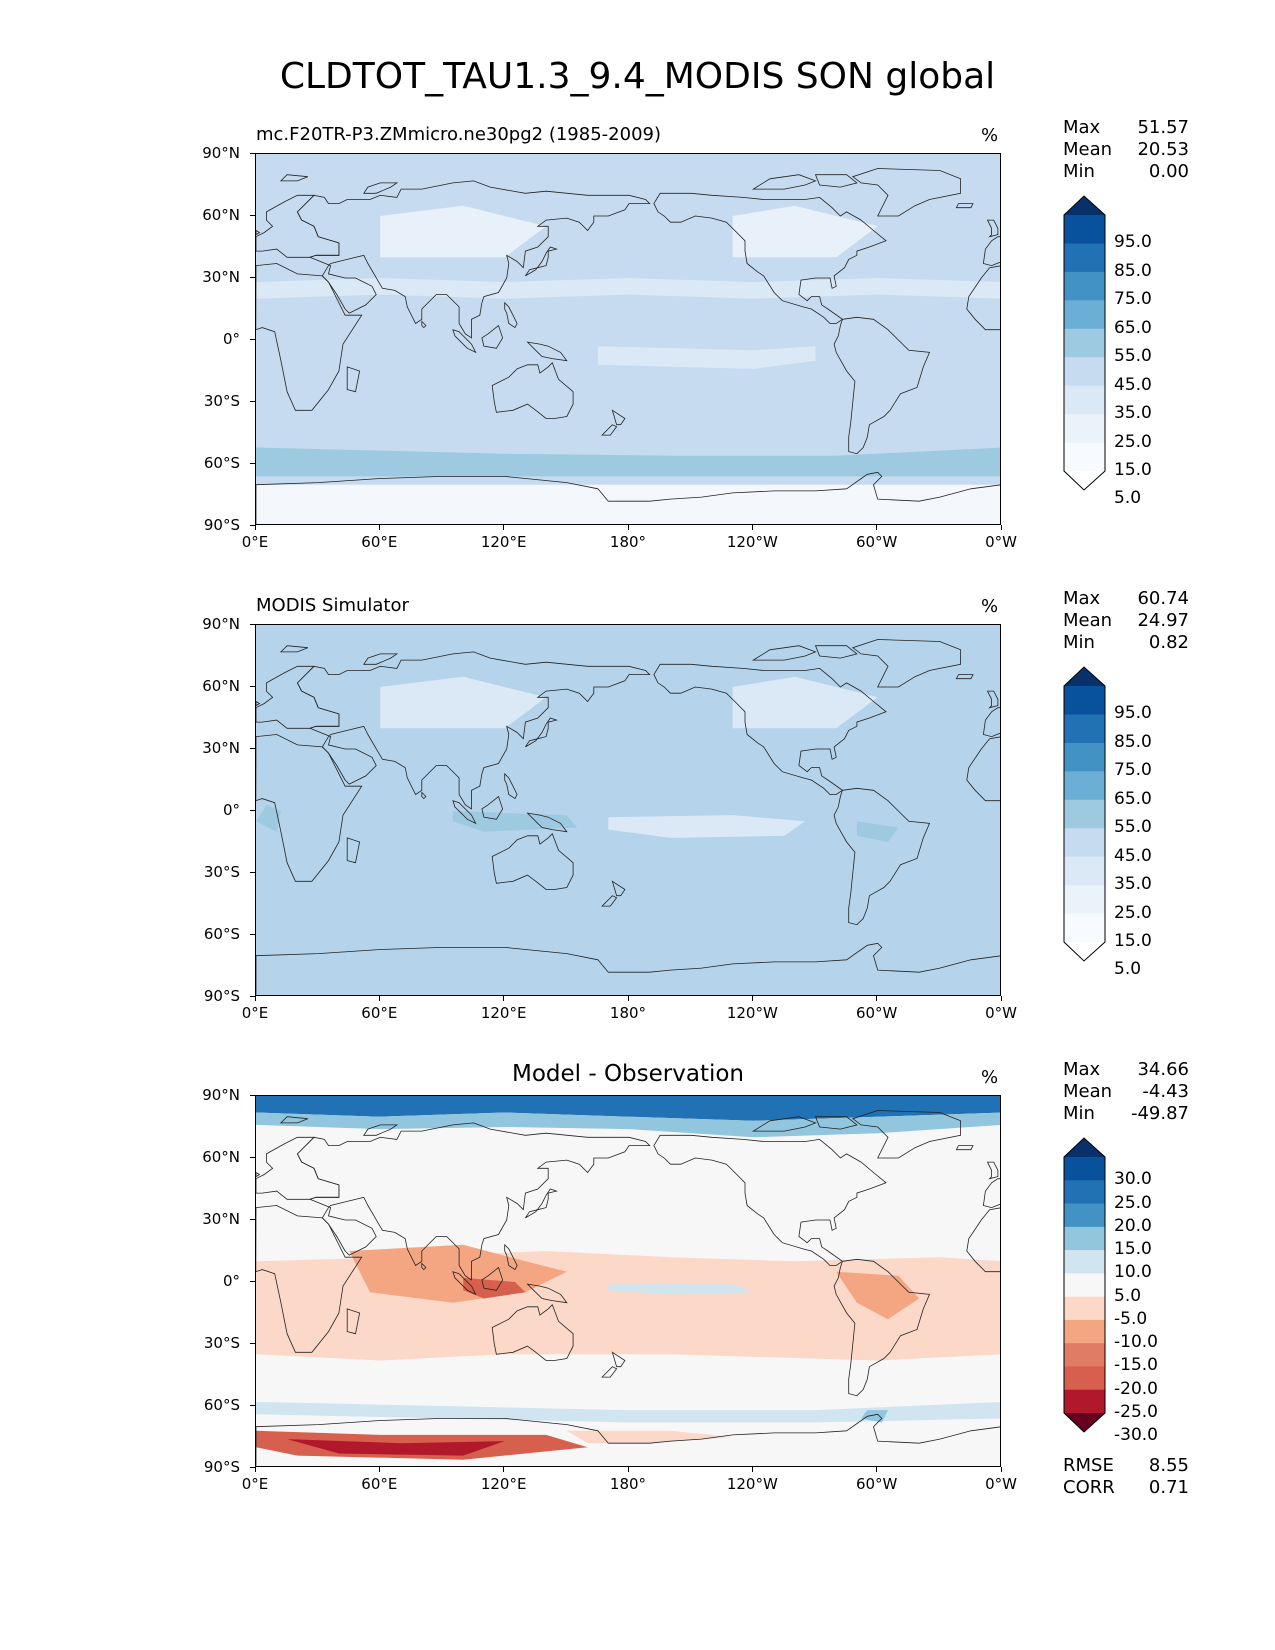  What do you see at coordinates (1133, 713) in the screenshot?
I see `colorbar-label: 95.0` at bounding box center [1133, 713].